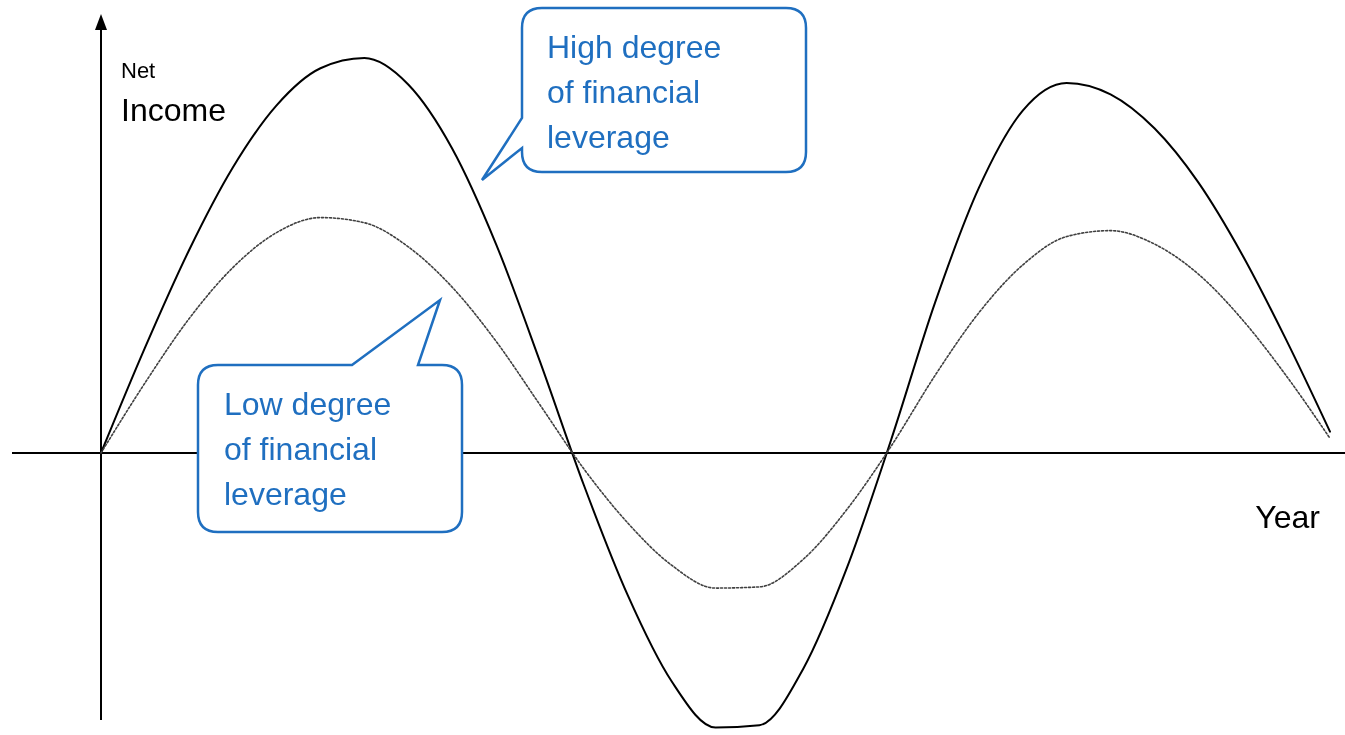 This screenshot has height=735, width=1345. I want to click on text: Low degree of financial leverage, so click(308, 449).